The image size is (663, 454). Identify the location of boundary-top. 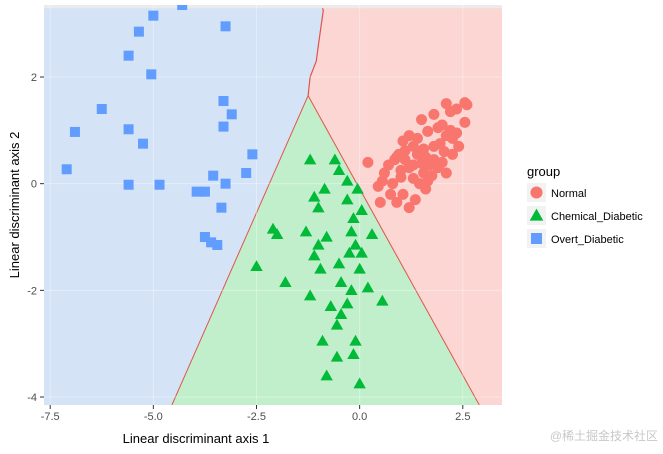
(315, 51).